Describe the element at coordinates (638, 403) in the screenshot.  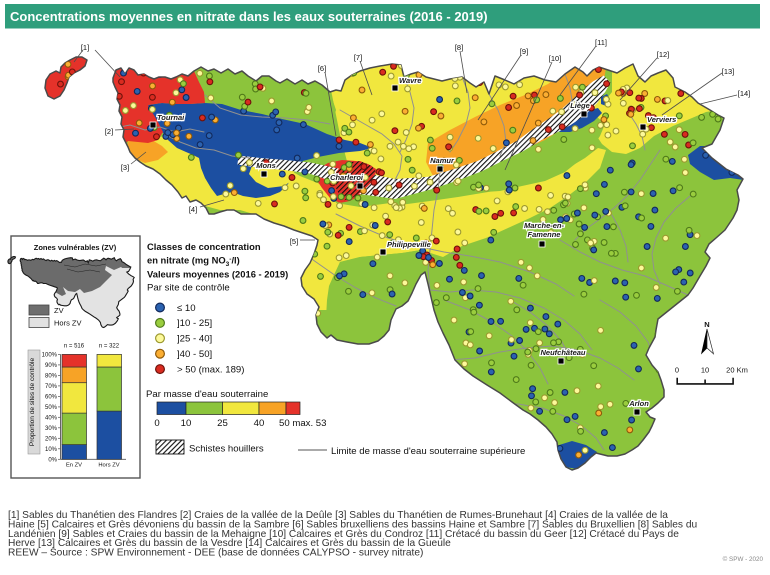
I see `svg-text: Arlon` at that location.